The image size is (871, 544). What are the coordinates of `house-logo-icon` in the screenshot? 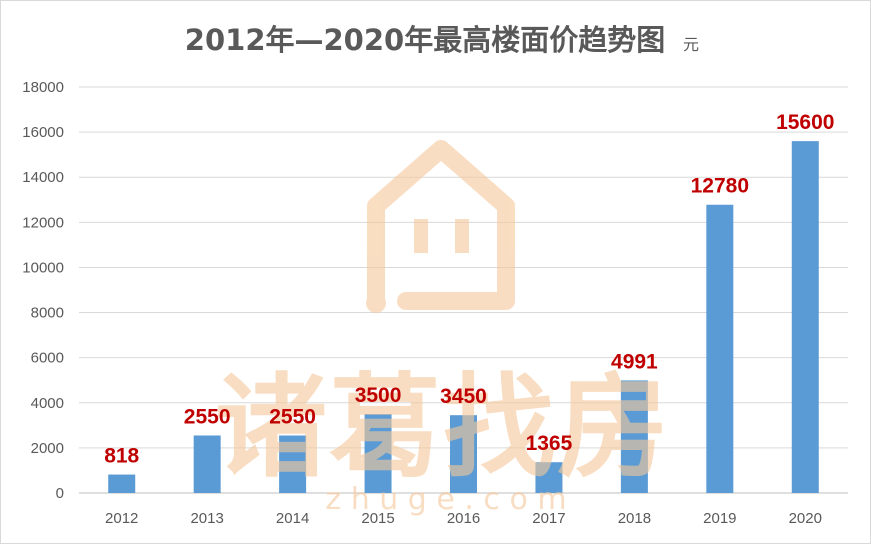 It's located at (441, 225).